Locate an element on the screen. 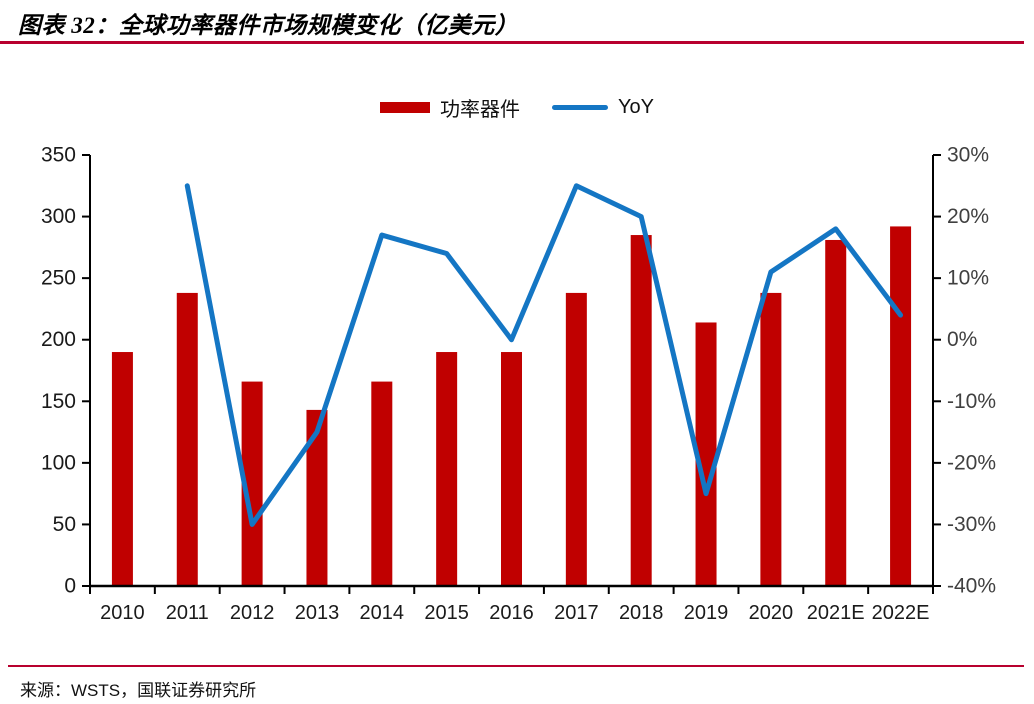 This screenshot has height=704, width=1034. x-label-2017: 2017 is located at coordinates (576, 613).